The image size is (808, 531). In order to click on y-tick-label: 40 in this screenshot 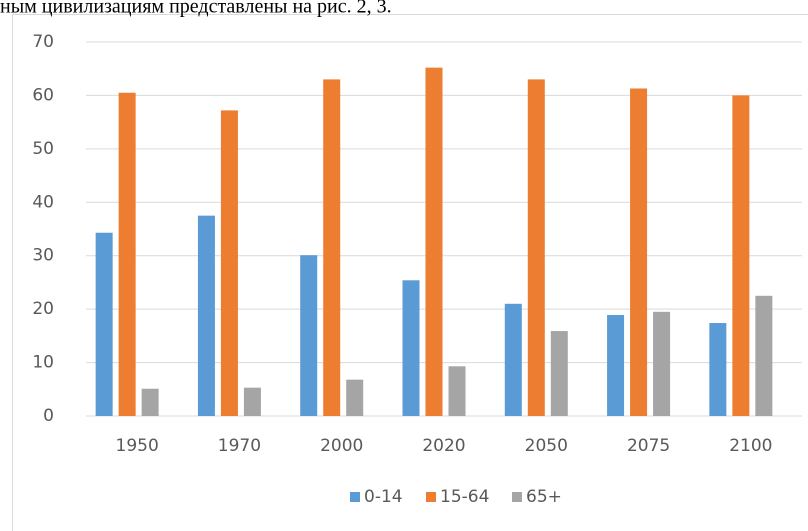, I will do `click(43, 202)`.